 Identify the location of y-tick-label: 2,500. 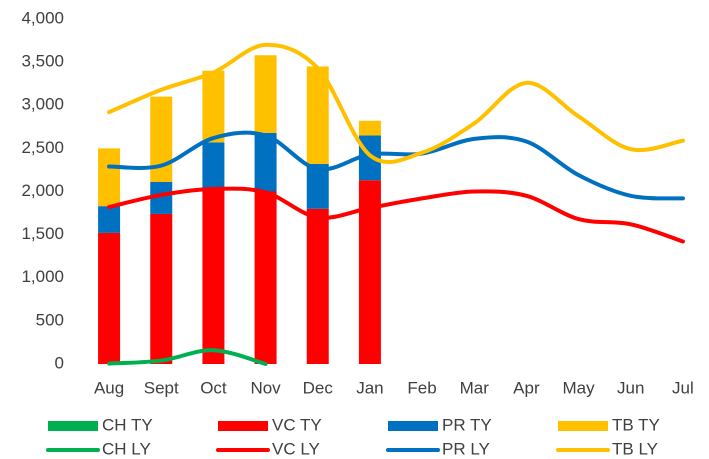
(42, 147).